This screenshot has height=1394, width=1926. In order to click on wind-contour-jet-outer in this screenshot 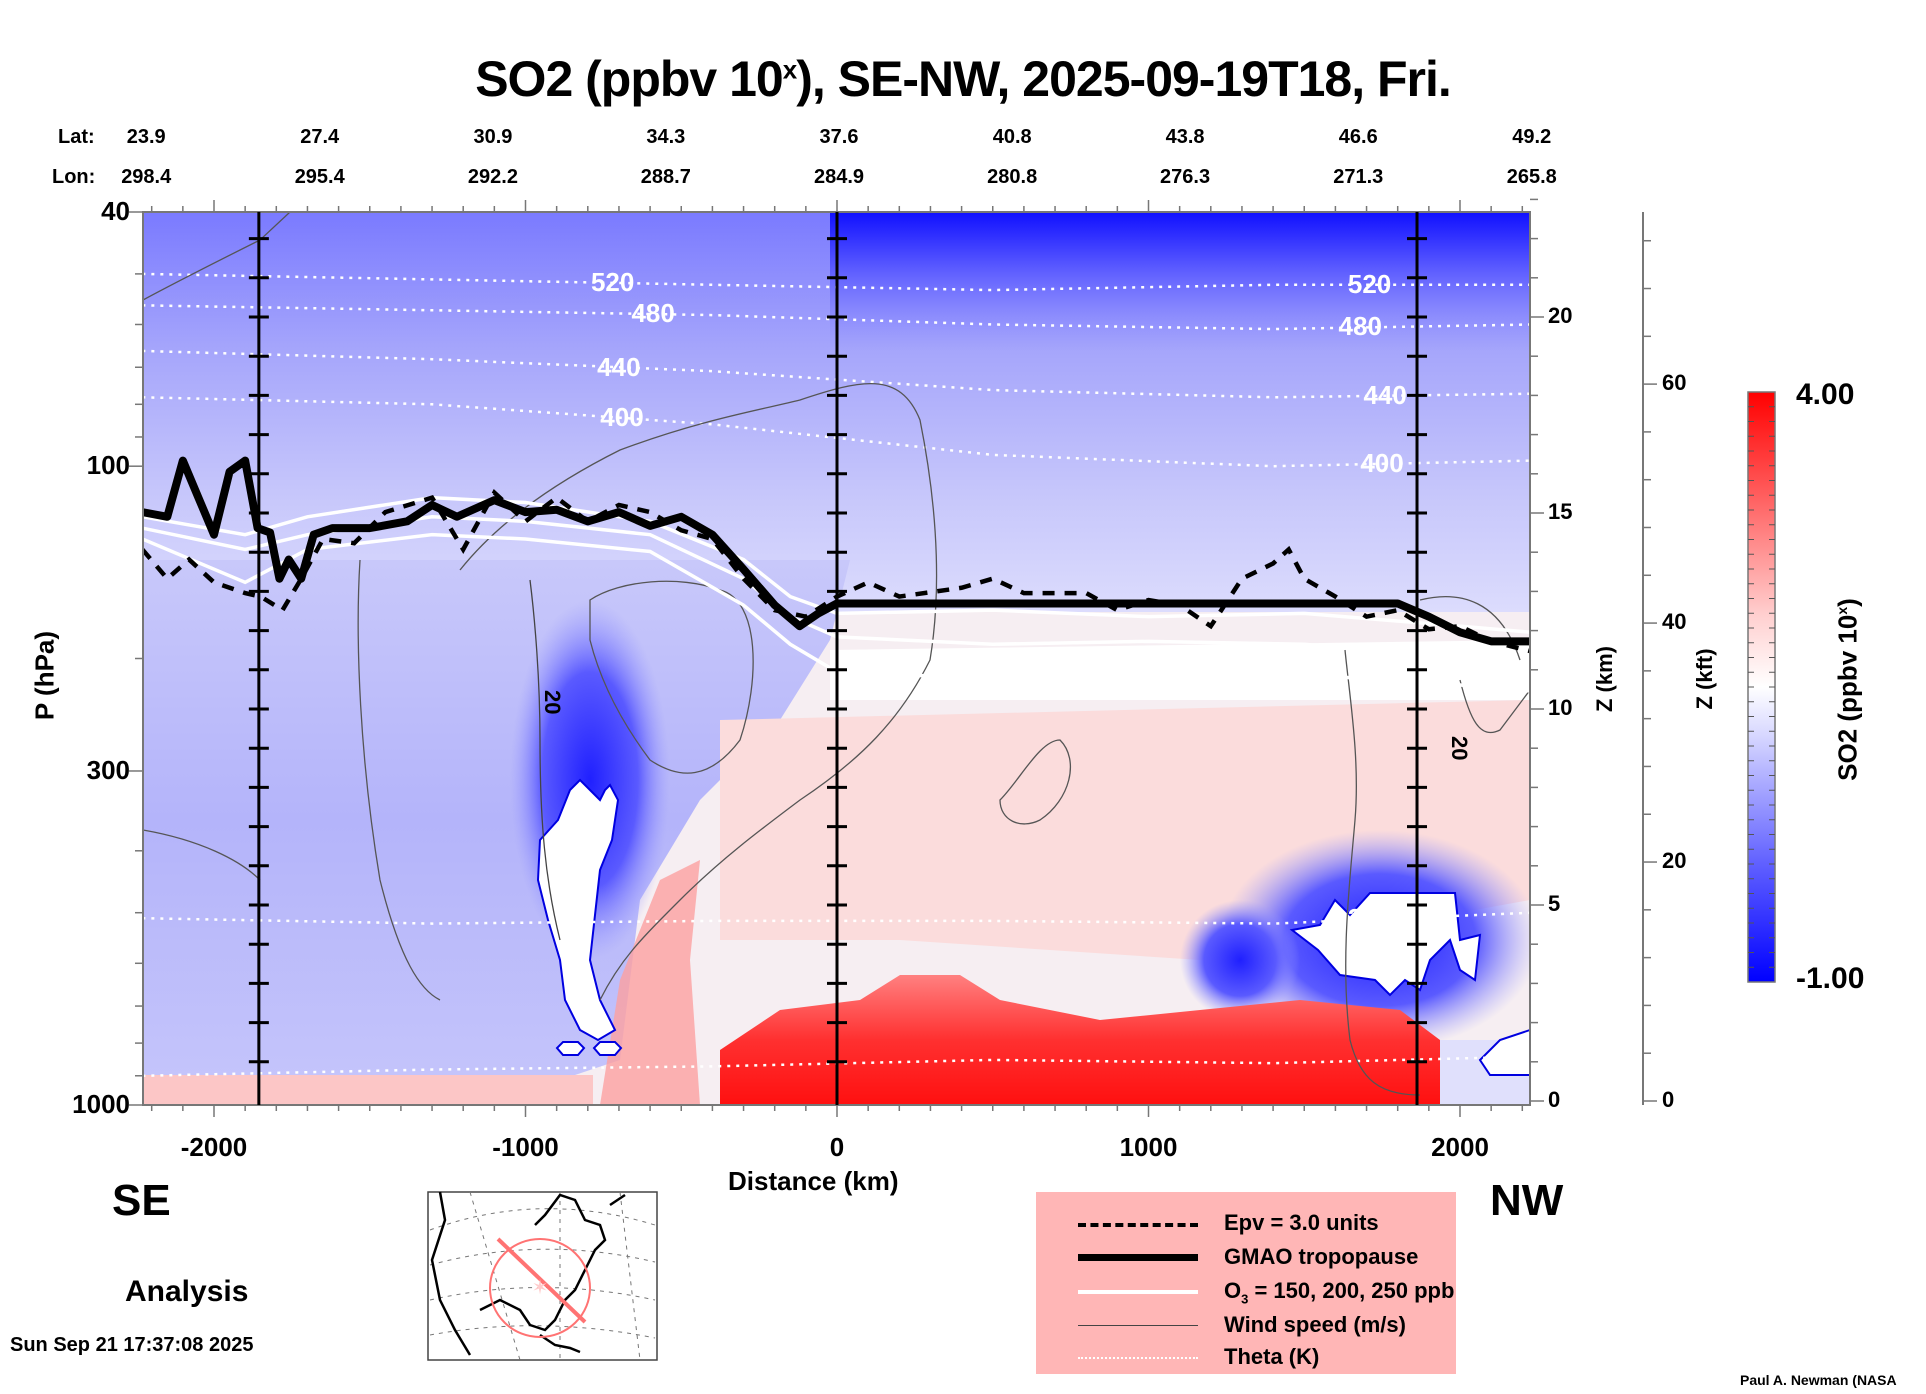, I will do `click(698, 691)`.